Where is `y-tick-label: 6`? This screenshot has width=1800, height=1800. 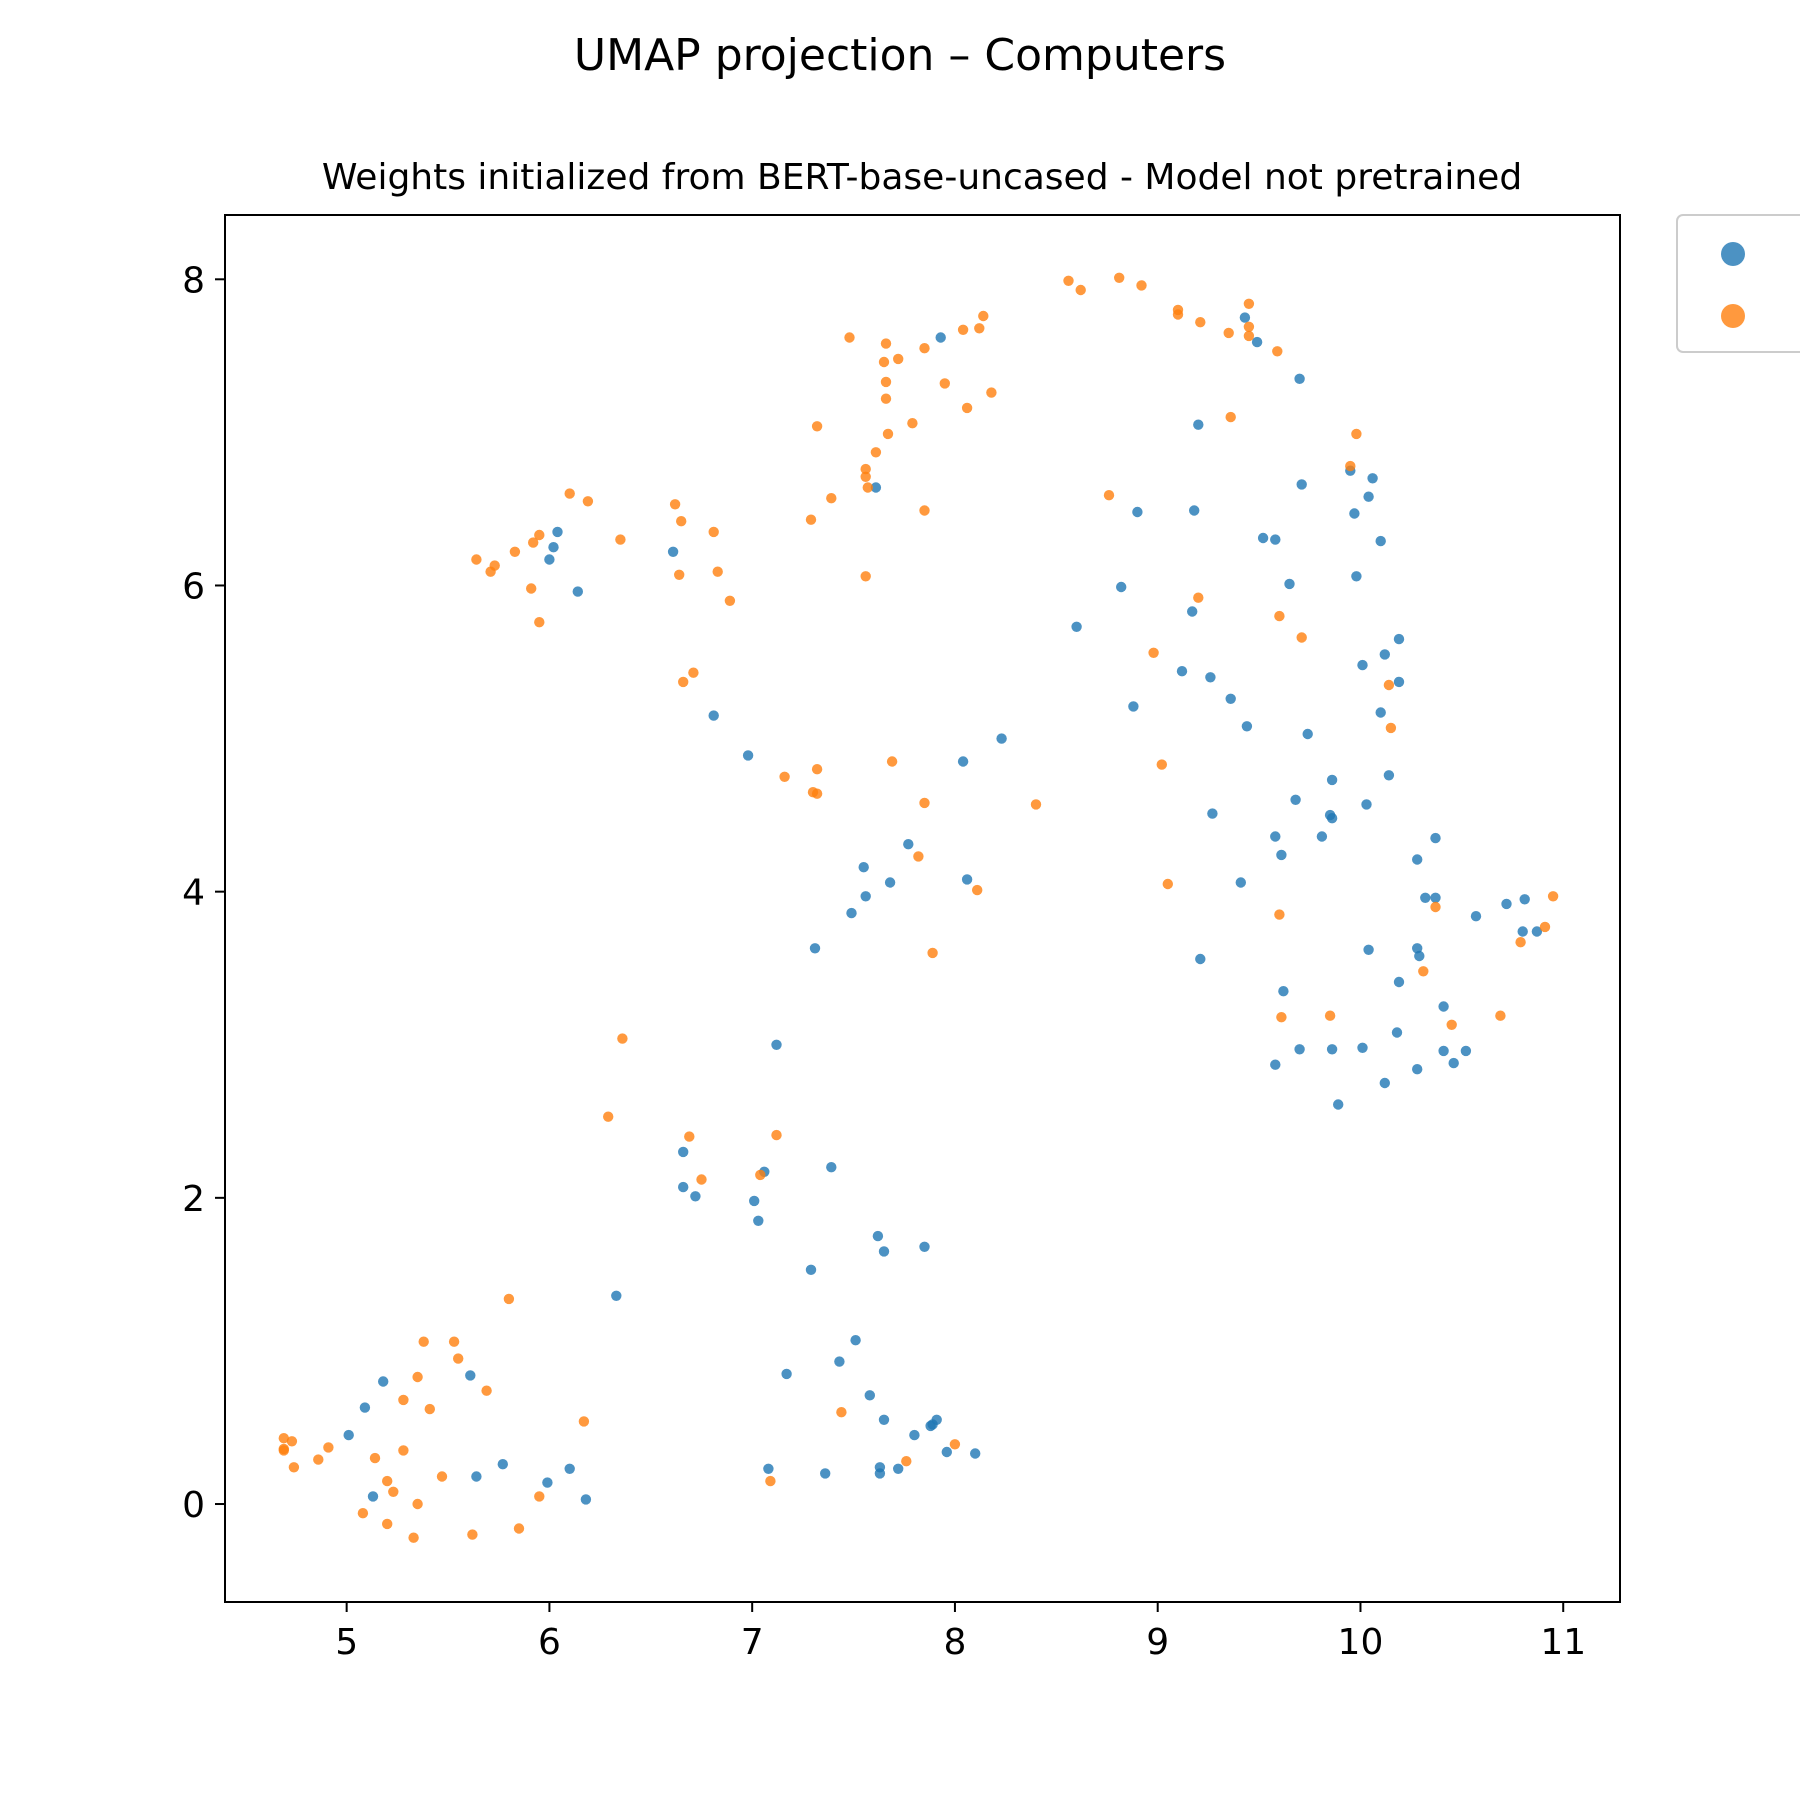 y-tick-label: 6 is located at coordinates (193, 586).